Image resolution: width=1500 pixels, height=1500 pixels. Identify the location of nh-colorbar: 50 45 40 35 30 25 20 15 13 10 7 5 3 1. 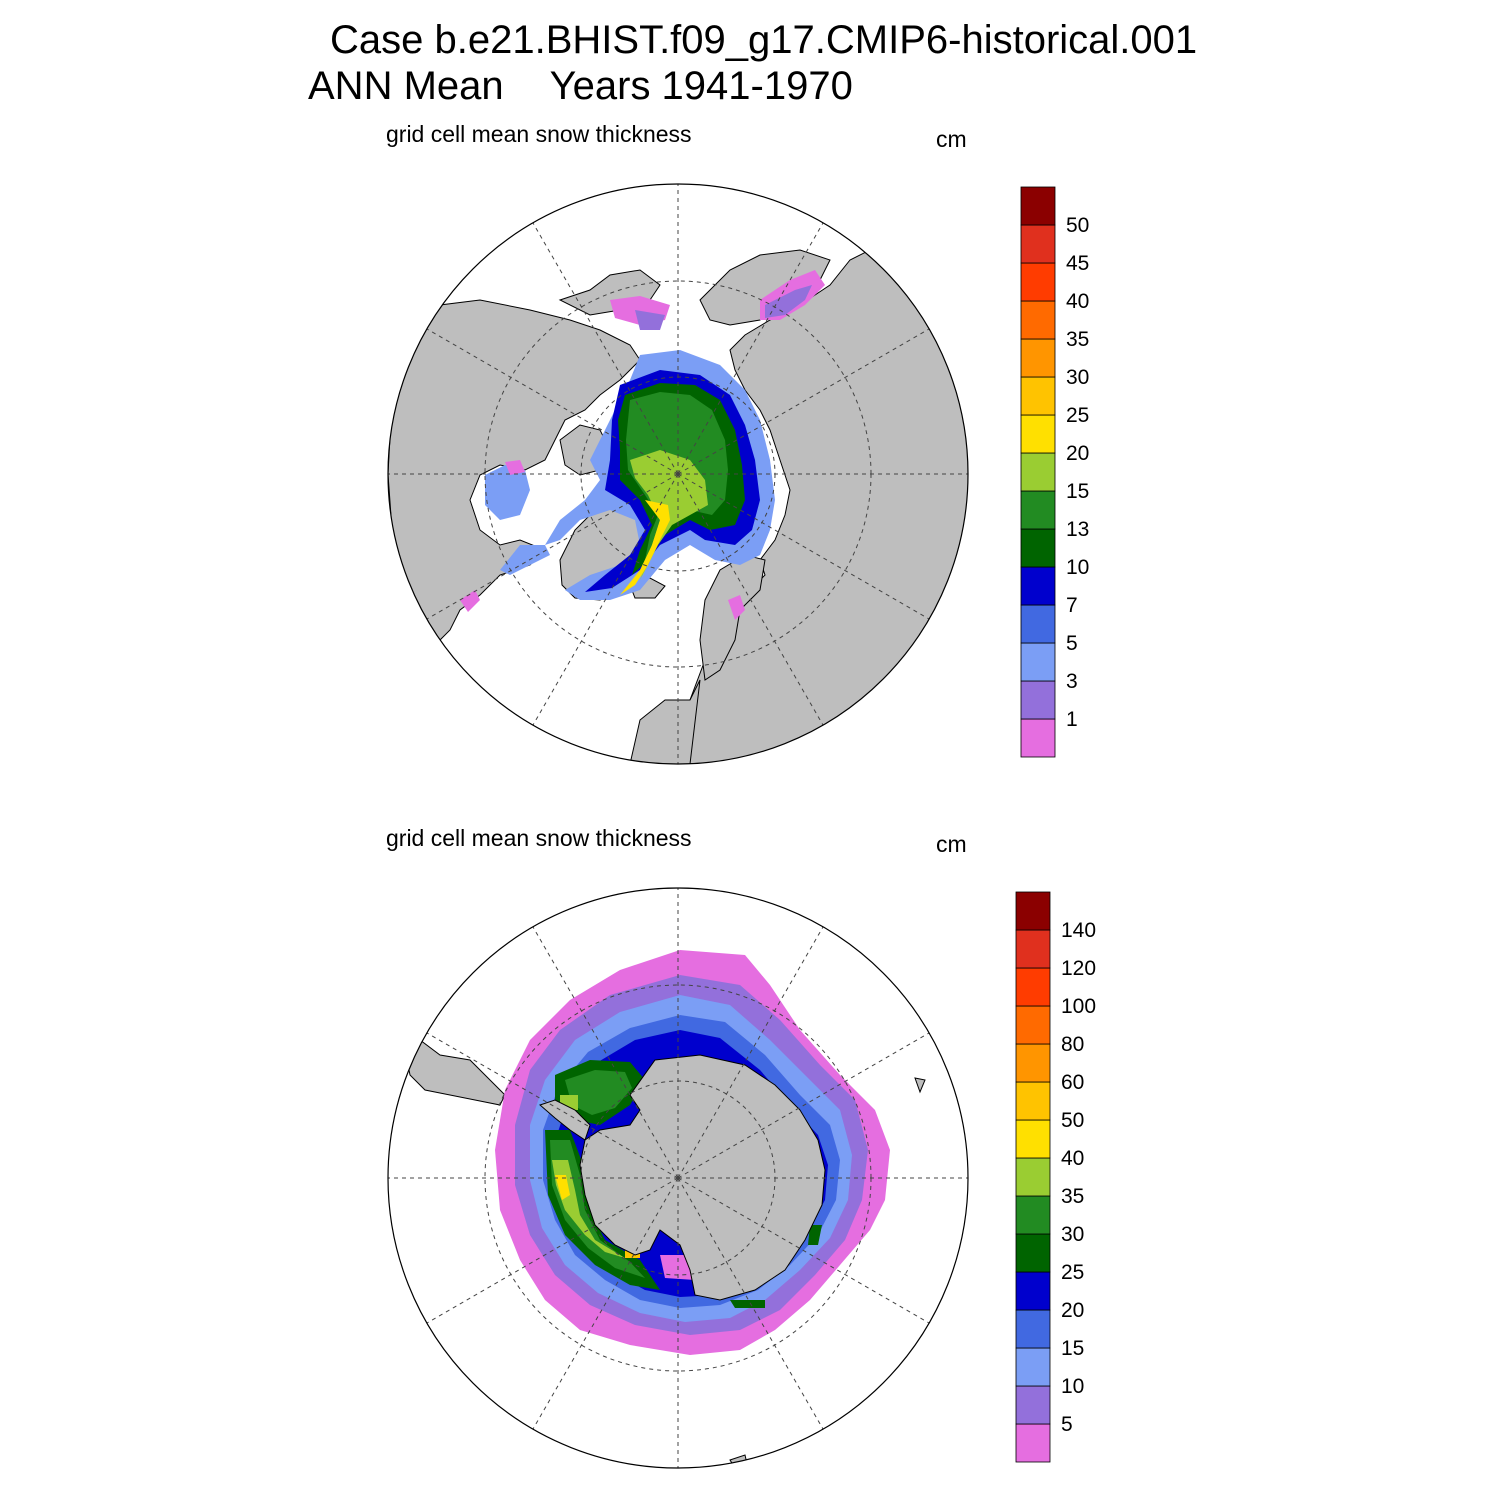
(1054, 472).